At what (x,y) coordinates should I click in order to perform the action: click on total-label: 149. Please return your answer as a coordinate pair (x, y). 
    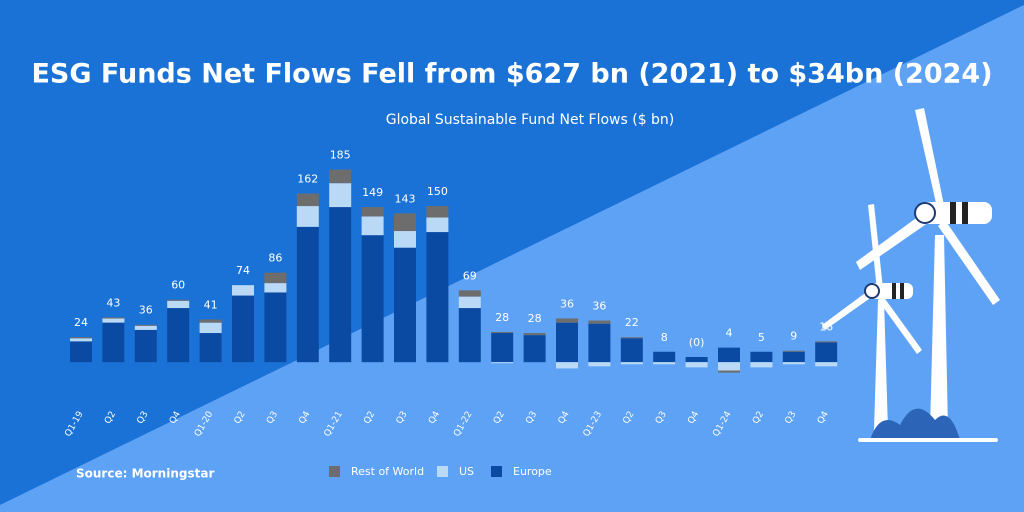
    Looking at the image, I should click on (372, 192).